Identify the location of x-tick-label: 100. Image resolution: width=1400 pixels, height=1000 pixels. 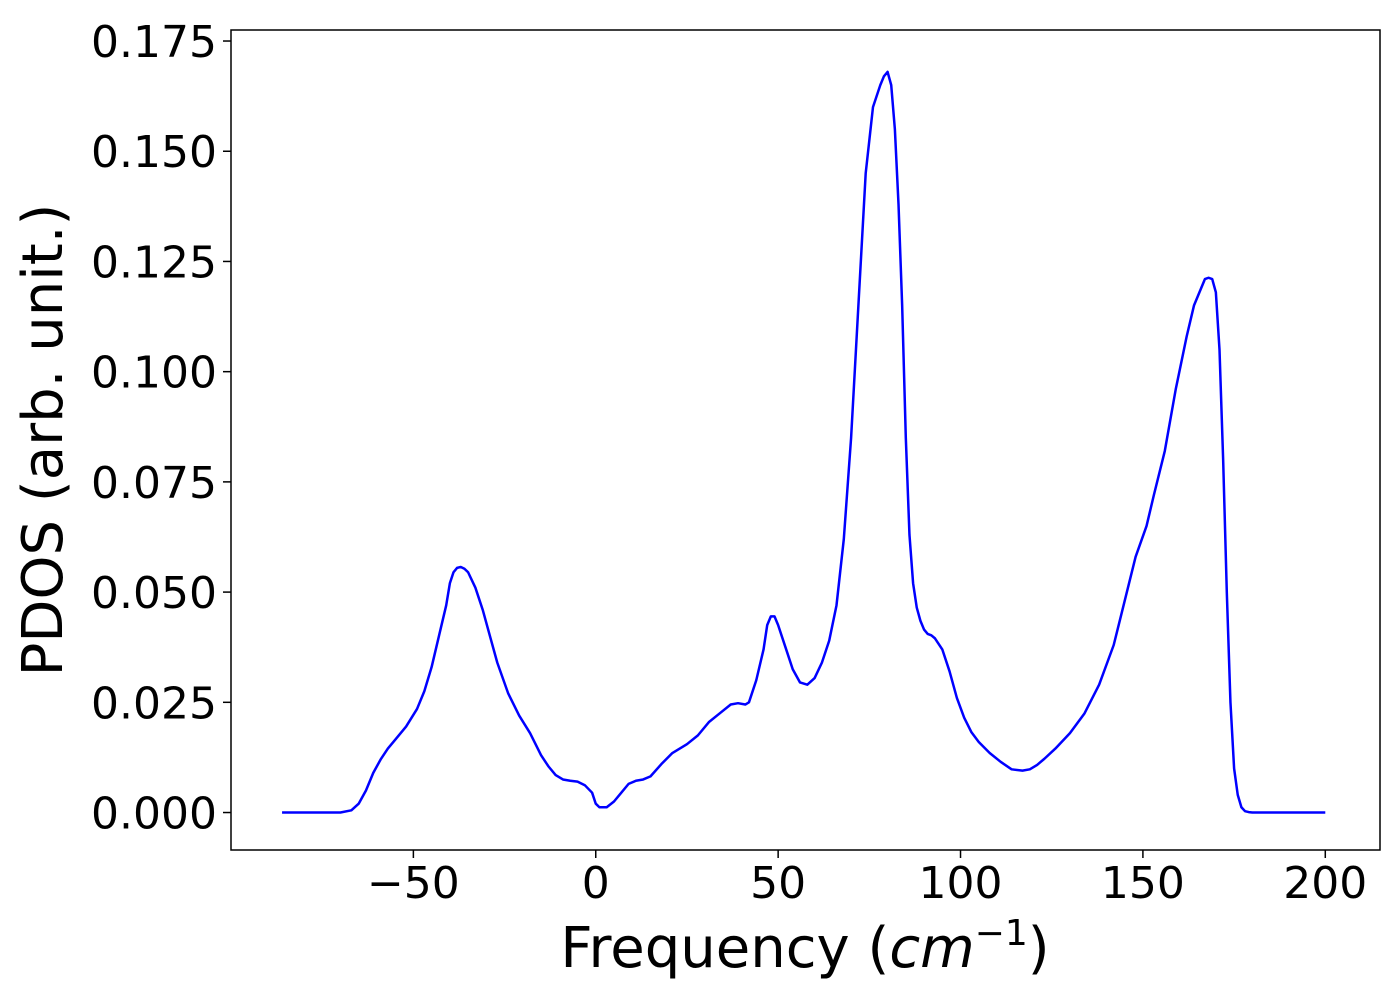
(961, 883).